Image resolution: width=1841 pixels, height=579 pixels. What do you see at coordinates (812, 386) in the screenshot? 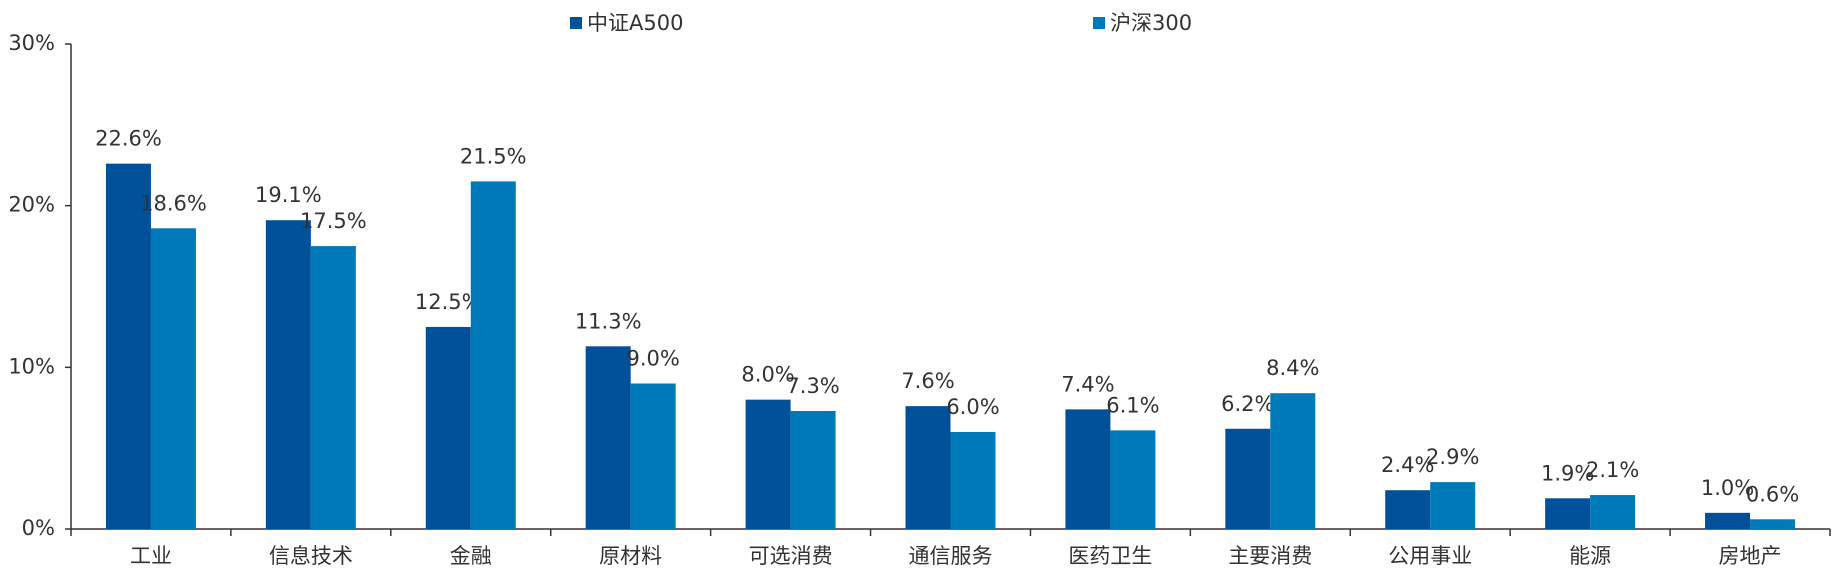
I see `value-label: 7.3%` at bounding box center [812, 386].